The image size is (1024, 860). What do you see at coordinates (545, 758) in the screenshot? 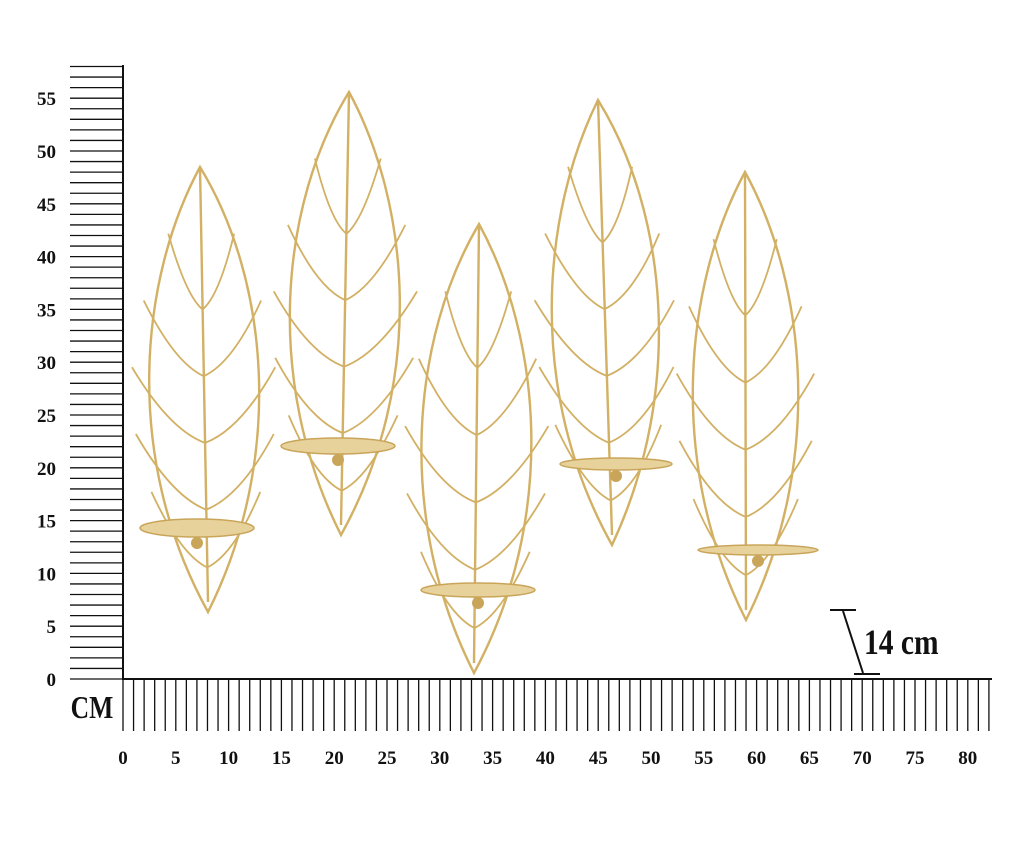
I see `horizontal-ruler-label: 40` at bounding box center [545, 758].